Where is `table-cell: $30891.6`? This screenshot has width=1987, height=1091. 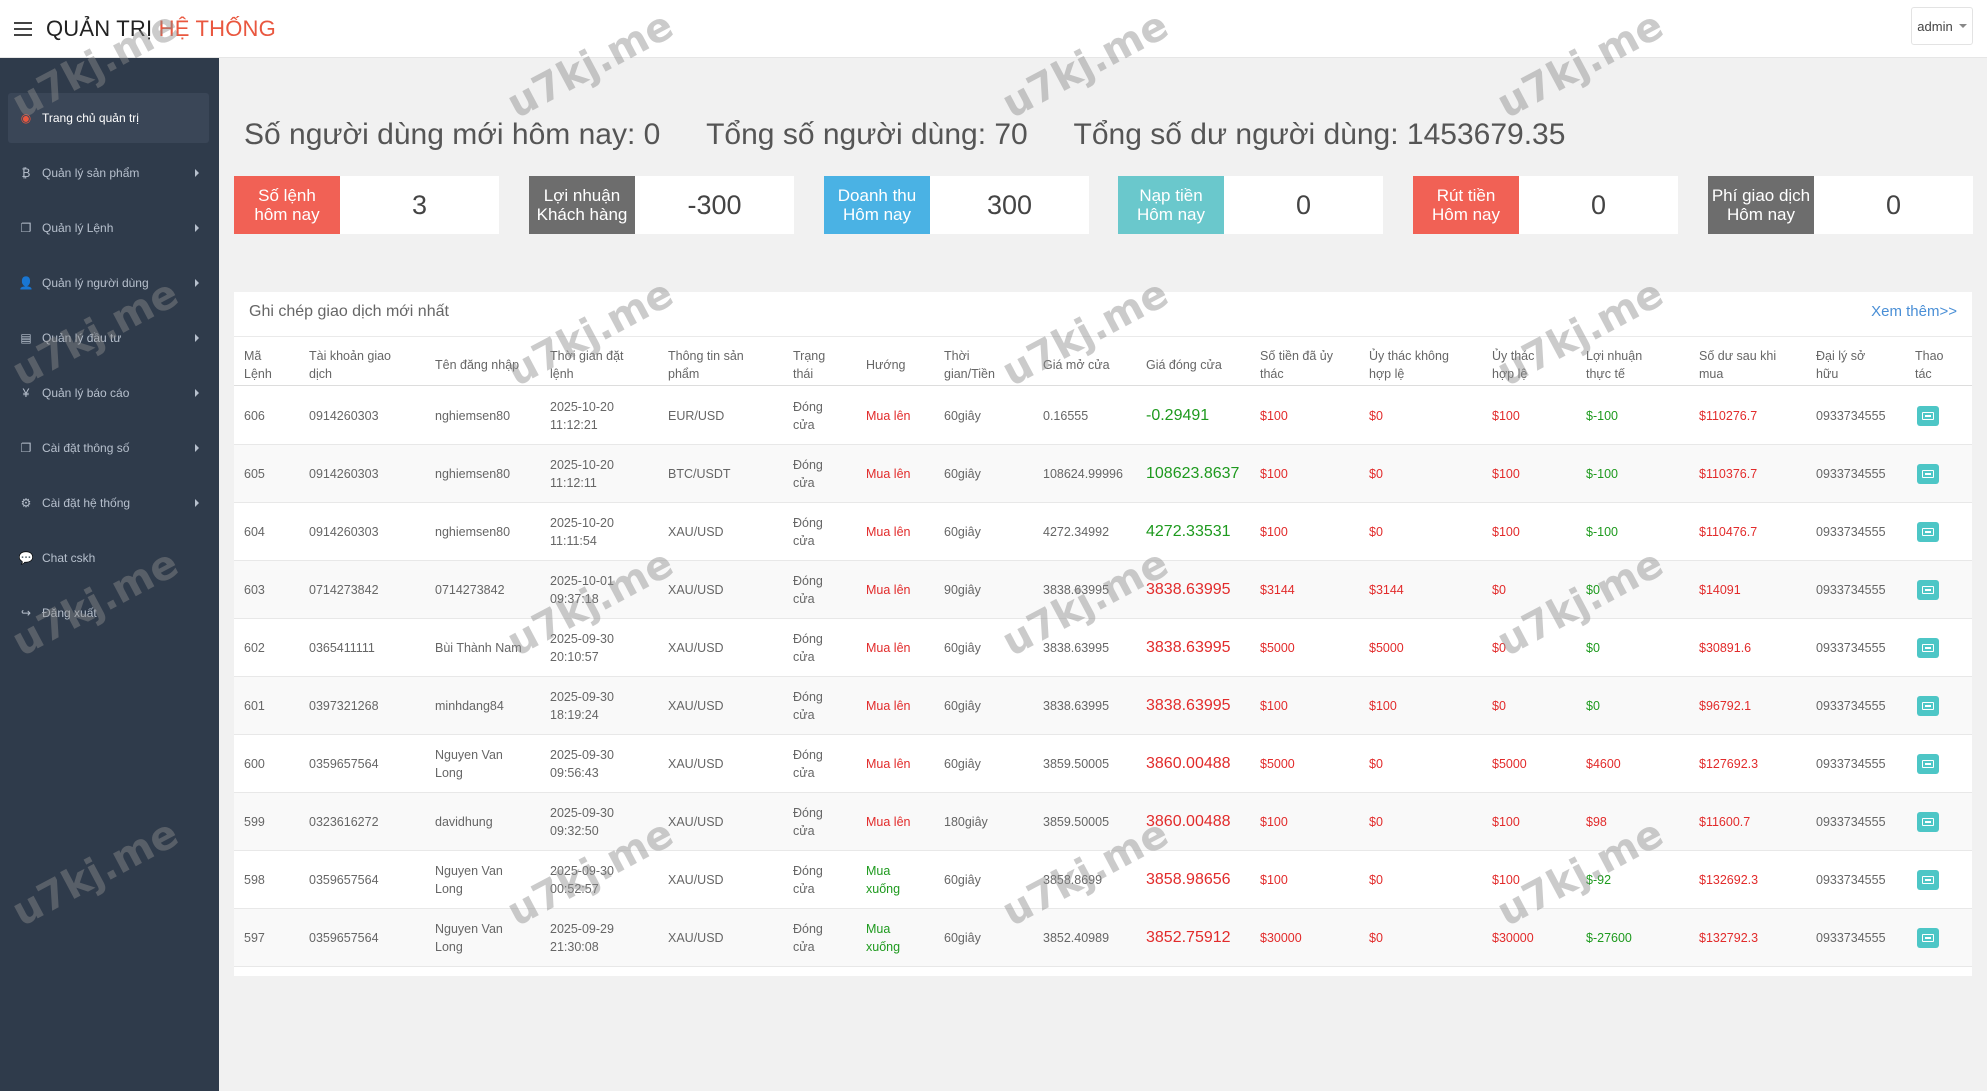 table-cell: $30891.6 is located at coordinates (1725, 648).